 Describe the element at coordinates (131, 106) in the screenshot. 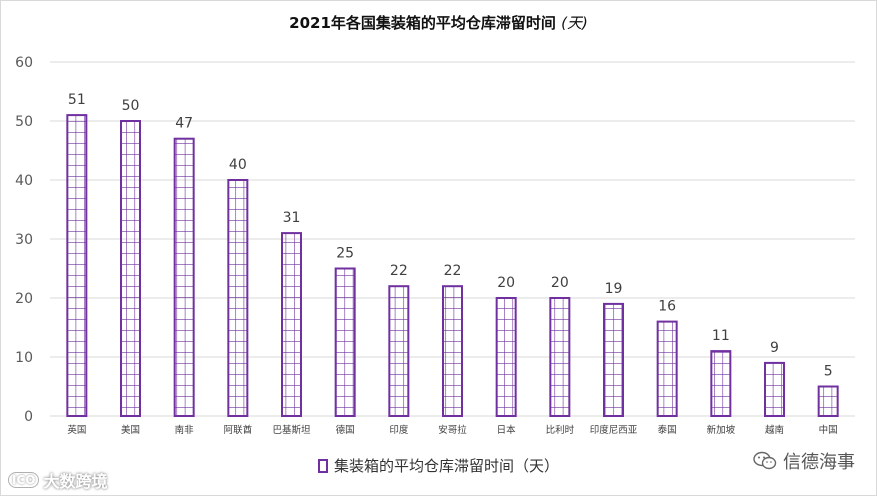

I see `data-label: 50` at that location.